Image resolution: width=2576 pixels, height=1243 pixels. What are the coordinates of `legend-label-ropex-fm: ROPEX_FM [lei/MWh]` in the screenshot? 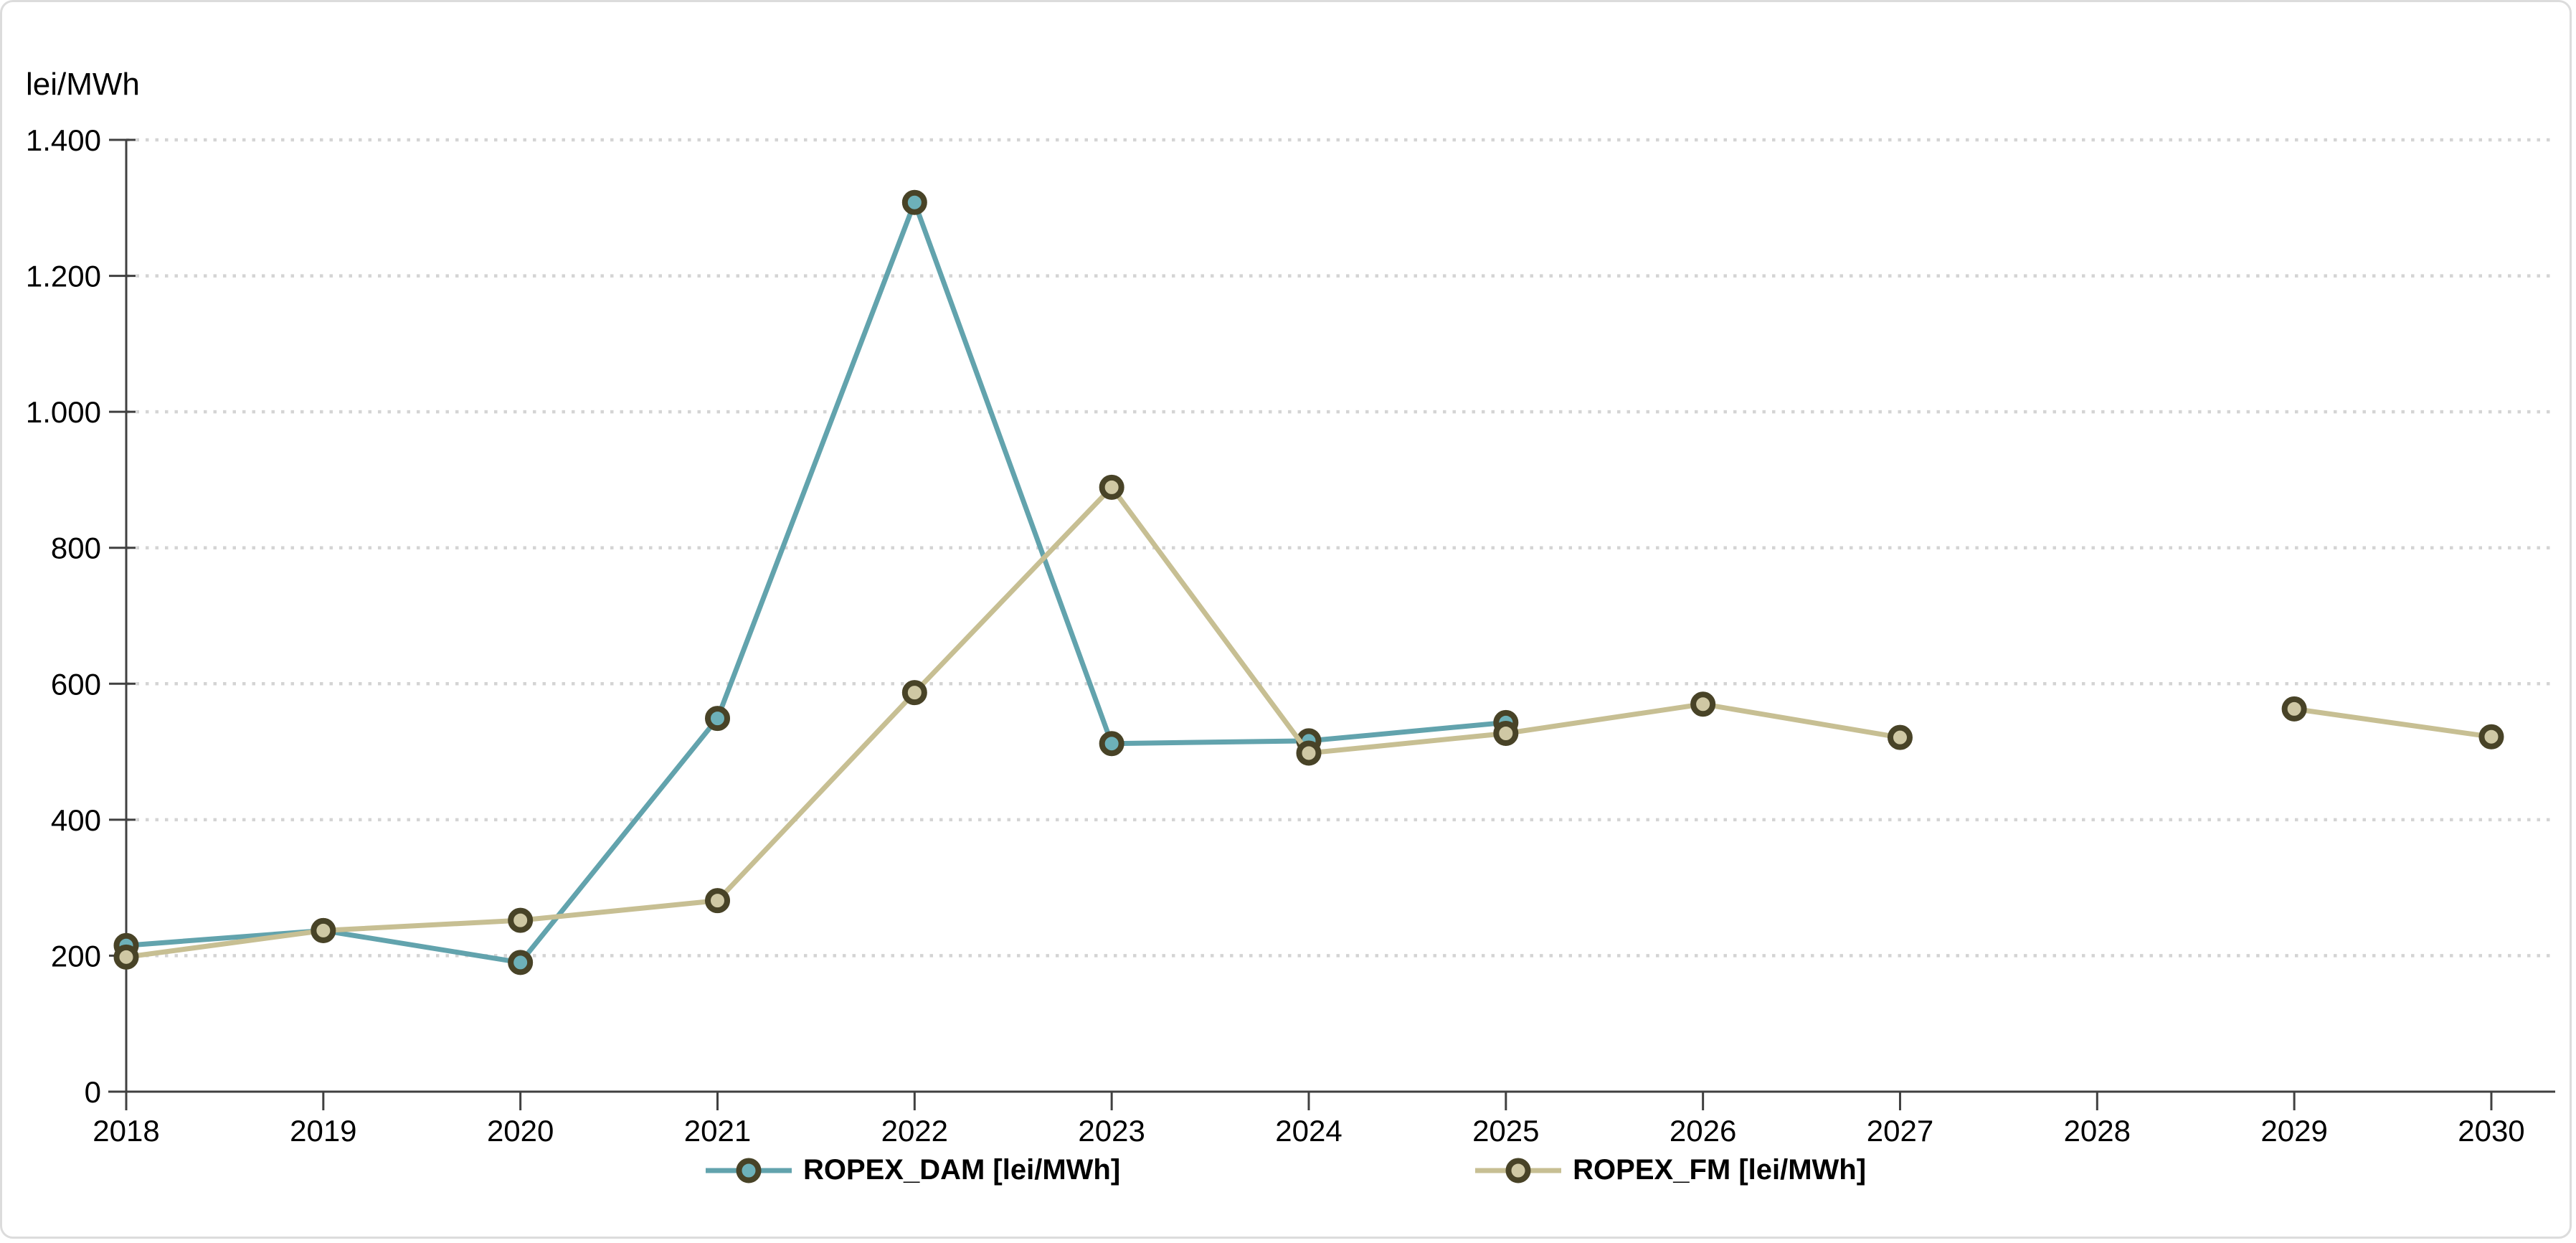 It's located at (1720, 1170).